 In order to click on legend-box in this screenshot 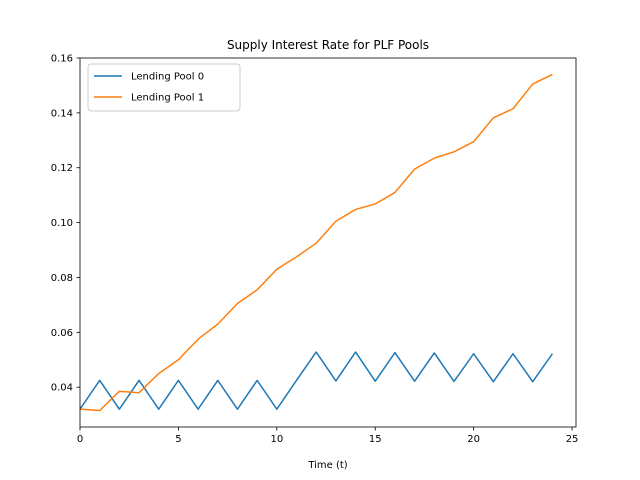, I will do `click(164, 87)`.